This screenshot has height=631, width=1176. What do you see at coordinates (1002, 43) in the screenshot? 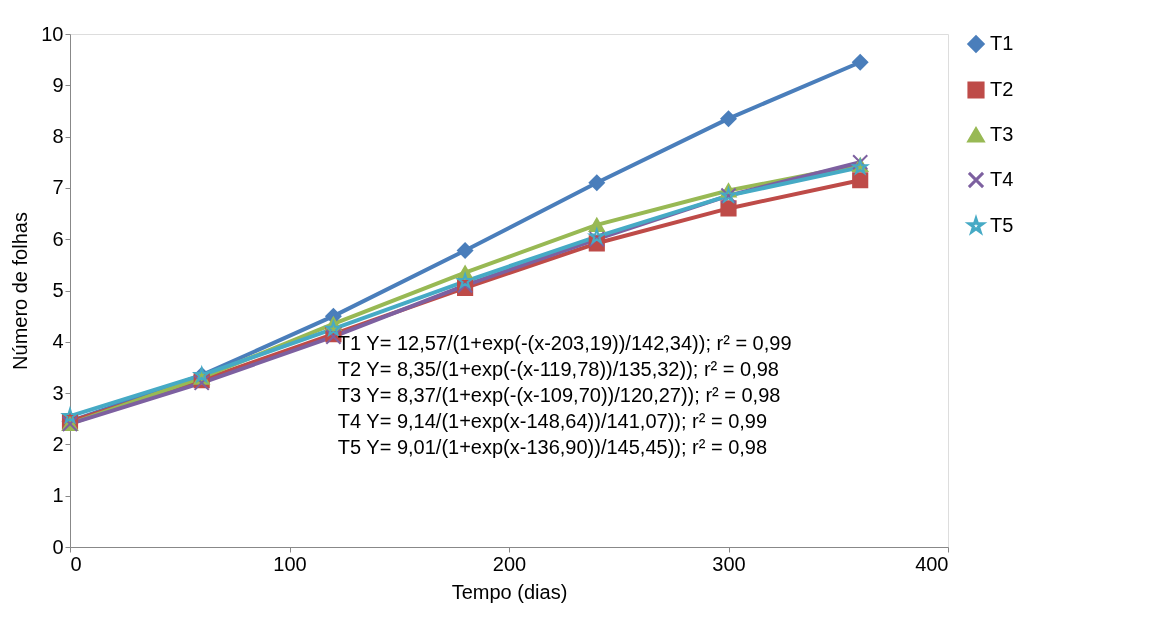
I see `legend-label: T1` at bounding box center [1002, 43].